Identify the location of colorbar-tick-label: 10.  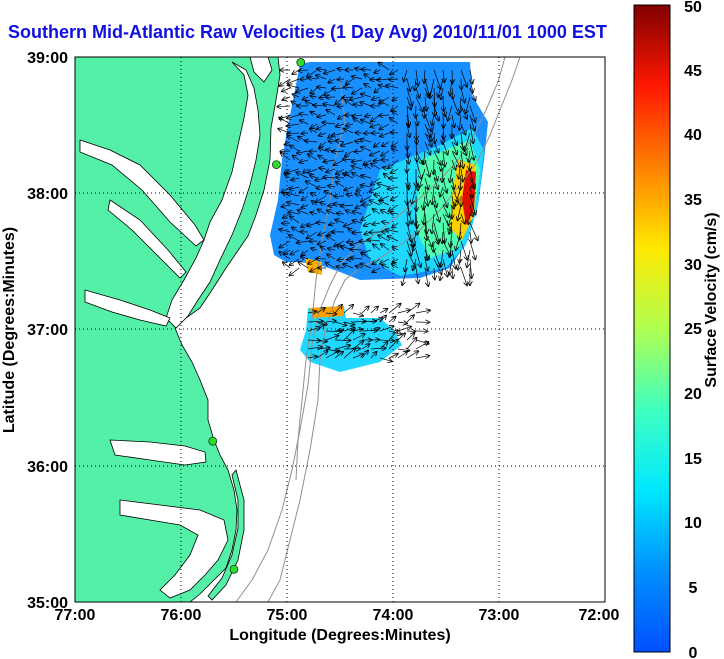
(693, 523).